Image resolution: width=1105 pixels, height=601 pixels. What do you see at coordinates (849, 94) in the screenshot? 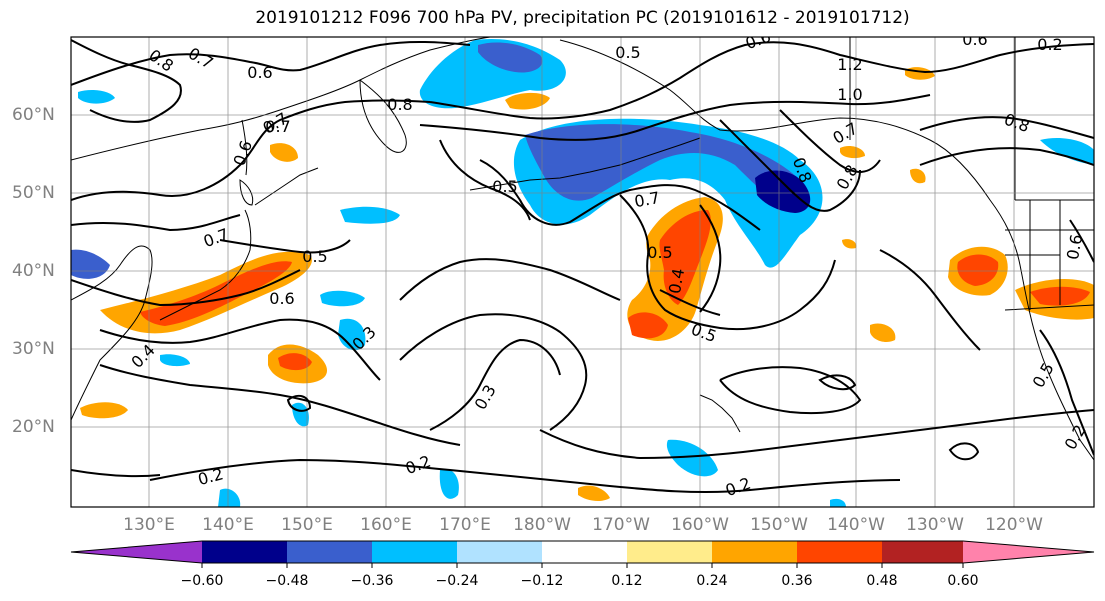
I see `pv-contour-label: 1.0` at bounding box center [849, 94].